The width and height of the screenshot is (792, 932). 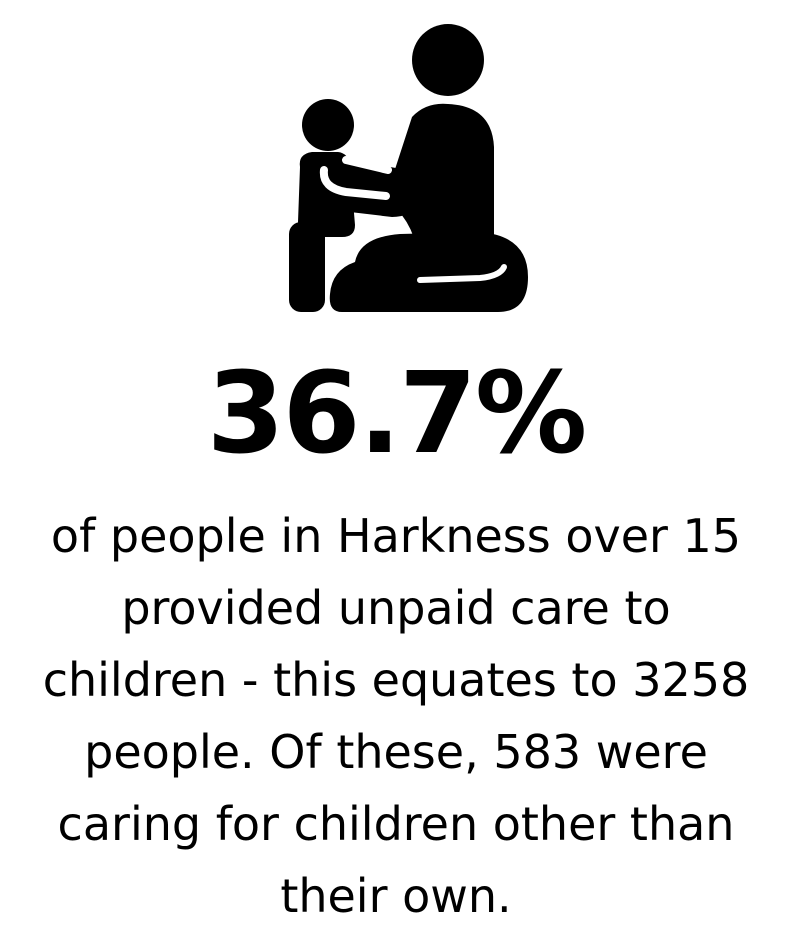 What do you see at coordinates (400, 169) in the screenshot?
I see `adult-kneeling-with-child-icon` at bounding box center [400, 169].